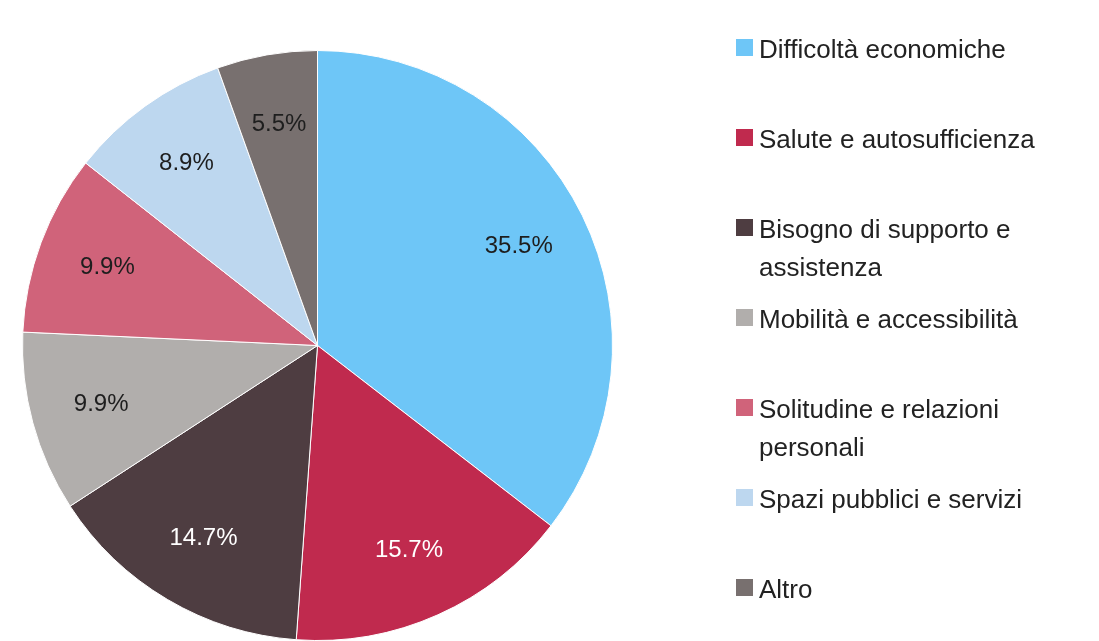  What do you see at coordinates (879, 428) in the screenshot?
I see `legend-label: Solitudine e relazioni personali` at bounding box center [879, 428].